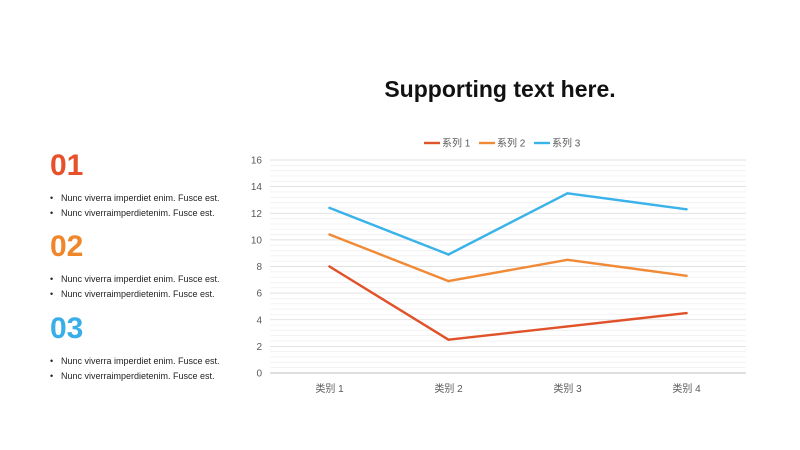 Image resolution: width=800 pixels, height=450 pixels. What do you see at coordinates (500, 89) in the screenshot?
I see `slide-title: Supporting text here.` at bounding box center [500, 89].